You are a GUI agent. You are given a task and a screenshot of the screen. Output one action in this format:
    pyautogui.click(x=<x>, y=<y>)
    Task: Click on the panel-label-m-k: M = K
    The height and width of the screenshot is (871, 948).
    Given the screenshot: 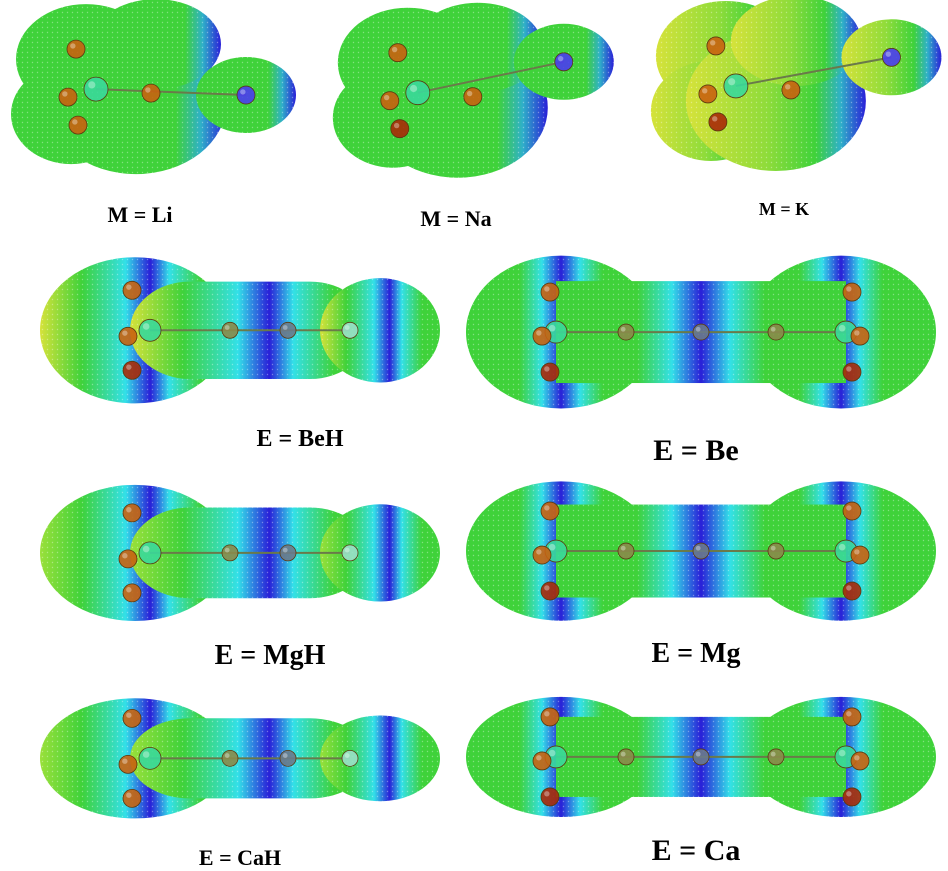 What is the action you would take?
    pyautogui.click(x=784, y=209)
    